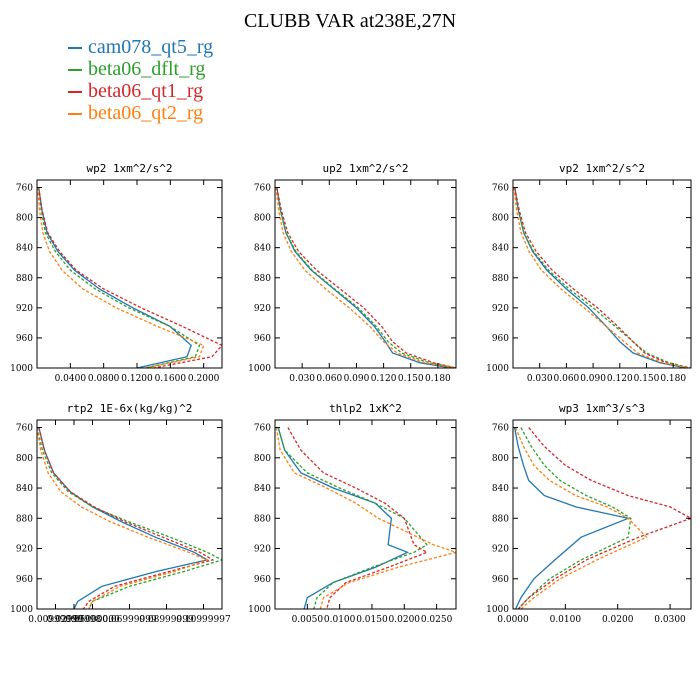 This screenshot has height=700, width=700. I want to click on x-tick-label: 0.0250, so click(437, 620).